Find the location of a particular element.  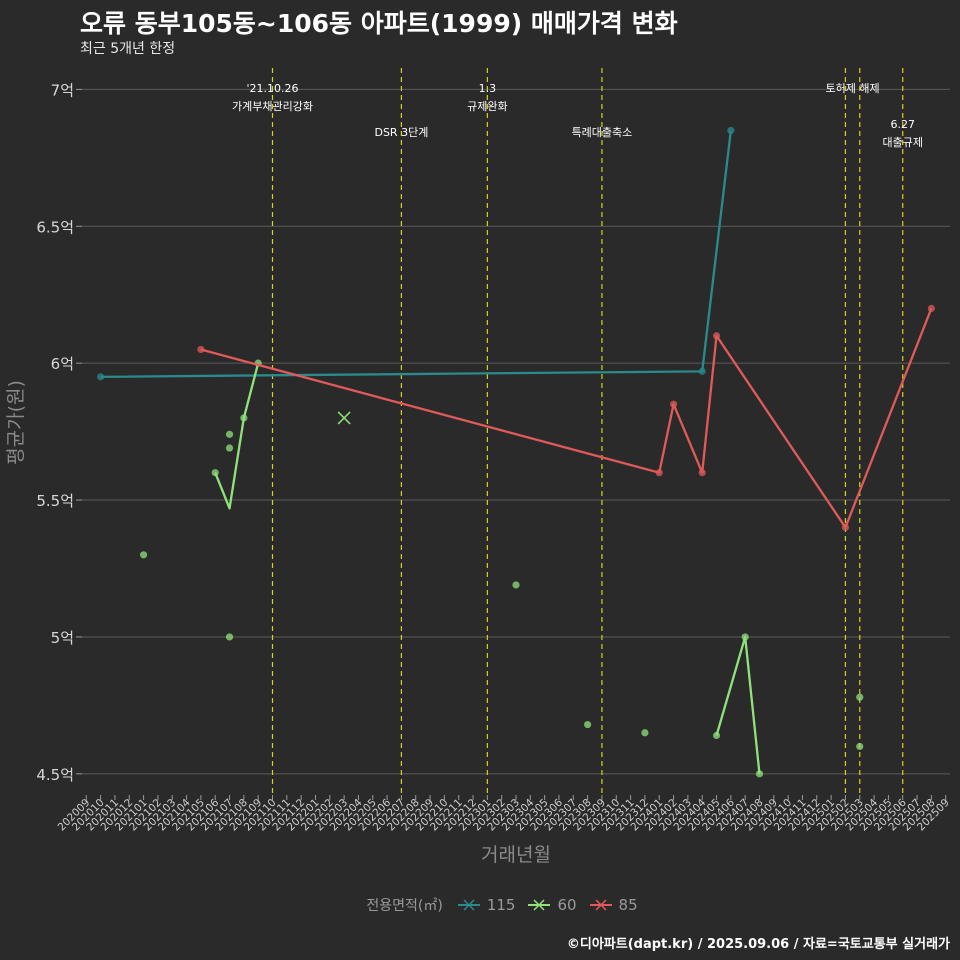

legend-item-85: 85 is located at coordinates (613, 905).